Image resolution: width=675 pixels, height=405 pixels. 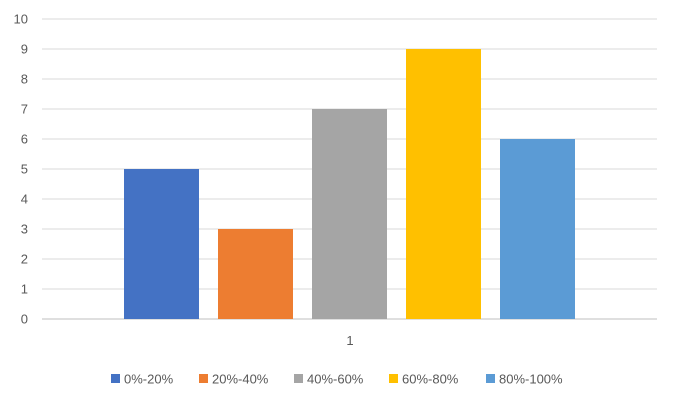 I want to click on legend-swatch-40%-60%, so click(x=298, y=378).